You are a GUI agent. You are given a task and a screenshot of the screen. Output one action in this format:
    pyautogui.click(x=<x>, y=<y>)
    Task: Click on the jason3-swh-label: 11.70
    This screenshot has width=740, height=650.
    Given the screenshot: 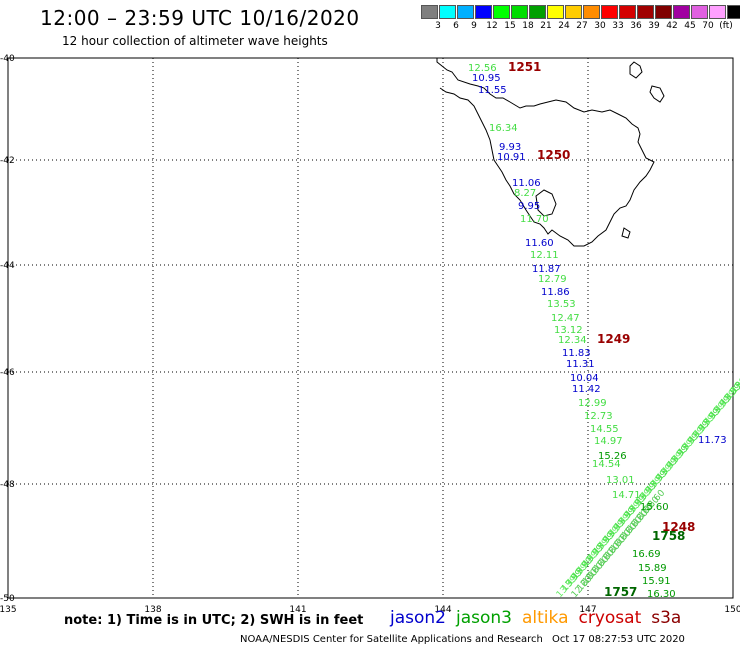 What is the action you would take?
    pyautogui.click(x=534, y=219)
    